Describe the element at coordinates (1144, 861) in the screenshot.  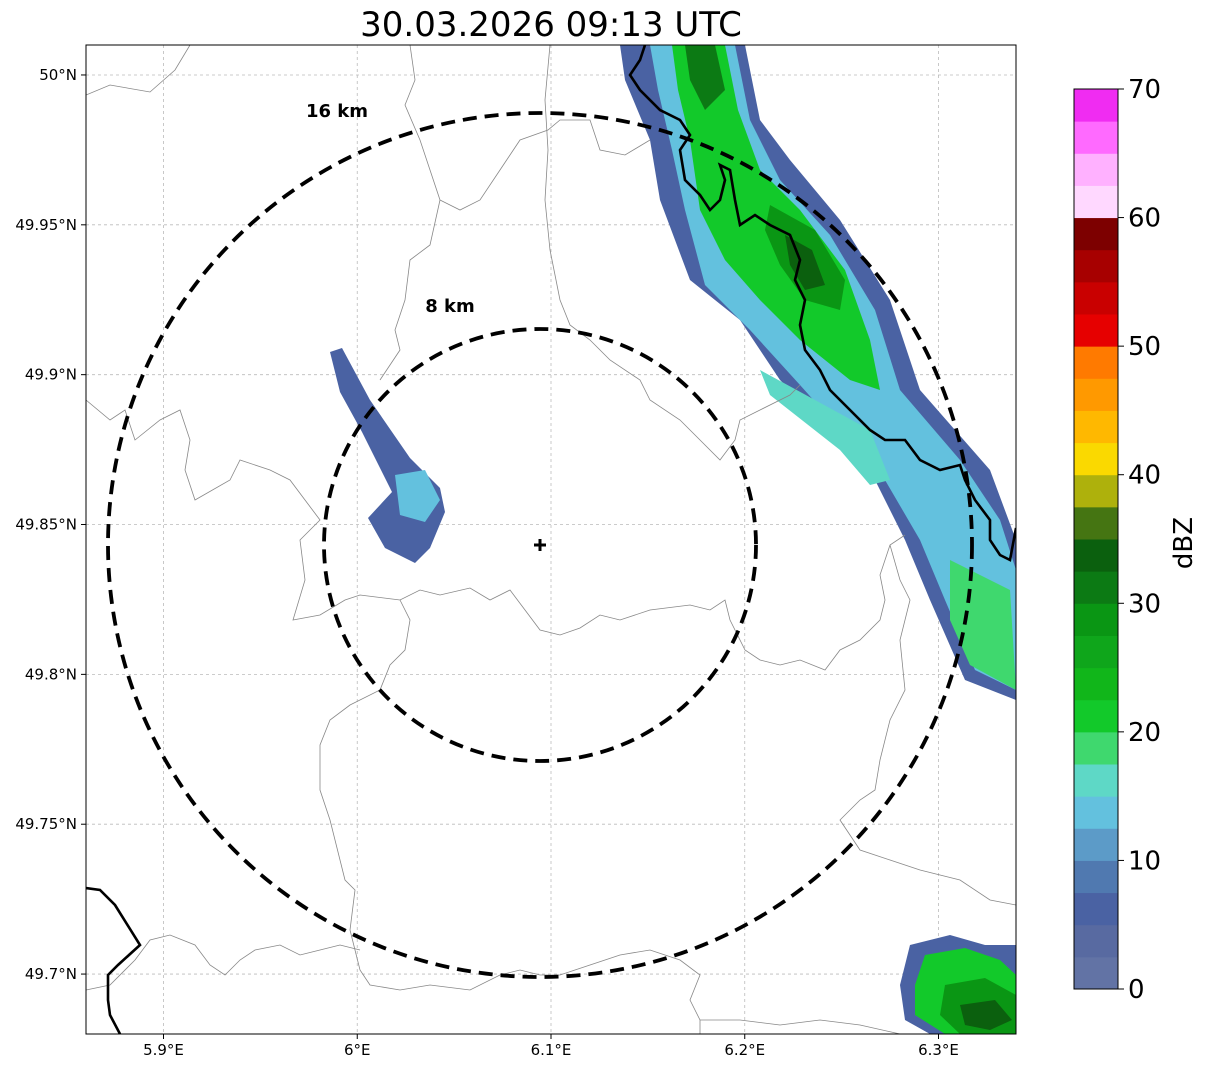
I see `colorbar-tick-label: 10` at that location.